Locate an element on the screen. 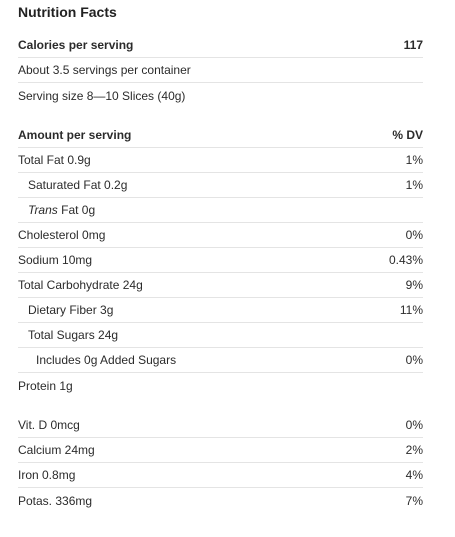 This screenshot has width=455, height=537. vitamin-dv: 0% is located at coordinates (414, 425).